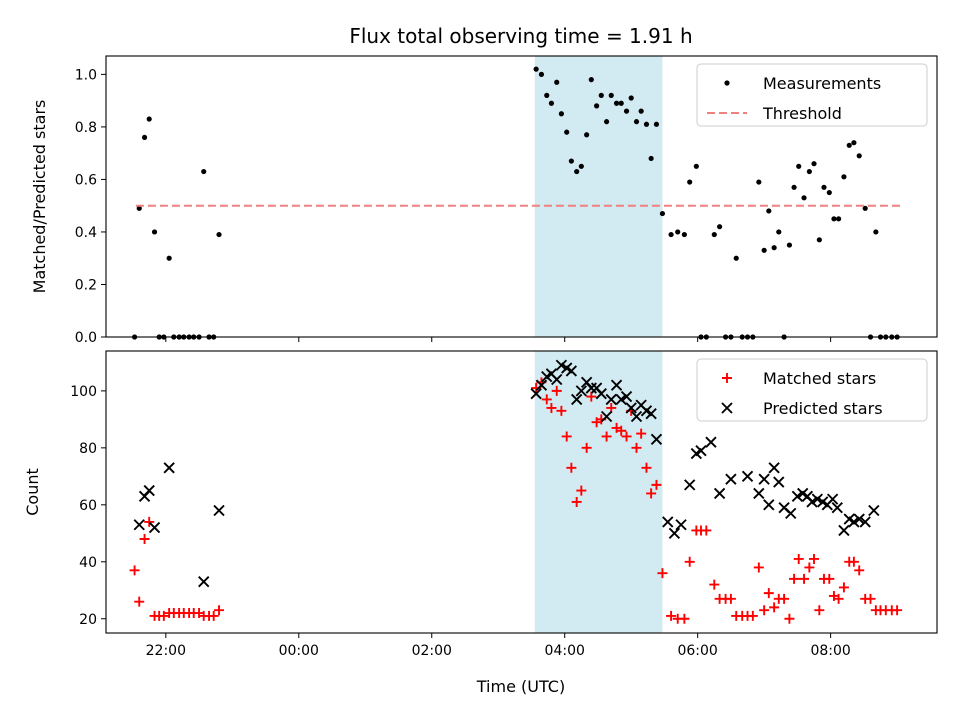  I want to click on y-tick-label: 0.0, so click(86, 338).